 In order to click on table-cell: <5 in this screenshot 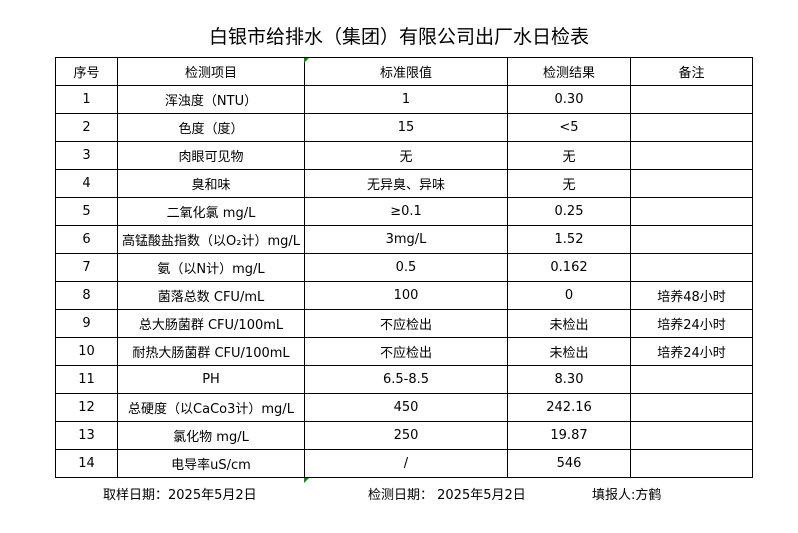, I will do `click(569, 127)`.